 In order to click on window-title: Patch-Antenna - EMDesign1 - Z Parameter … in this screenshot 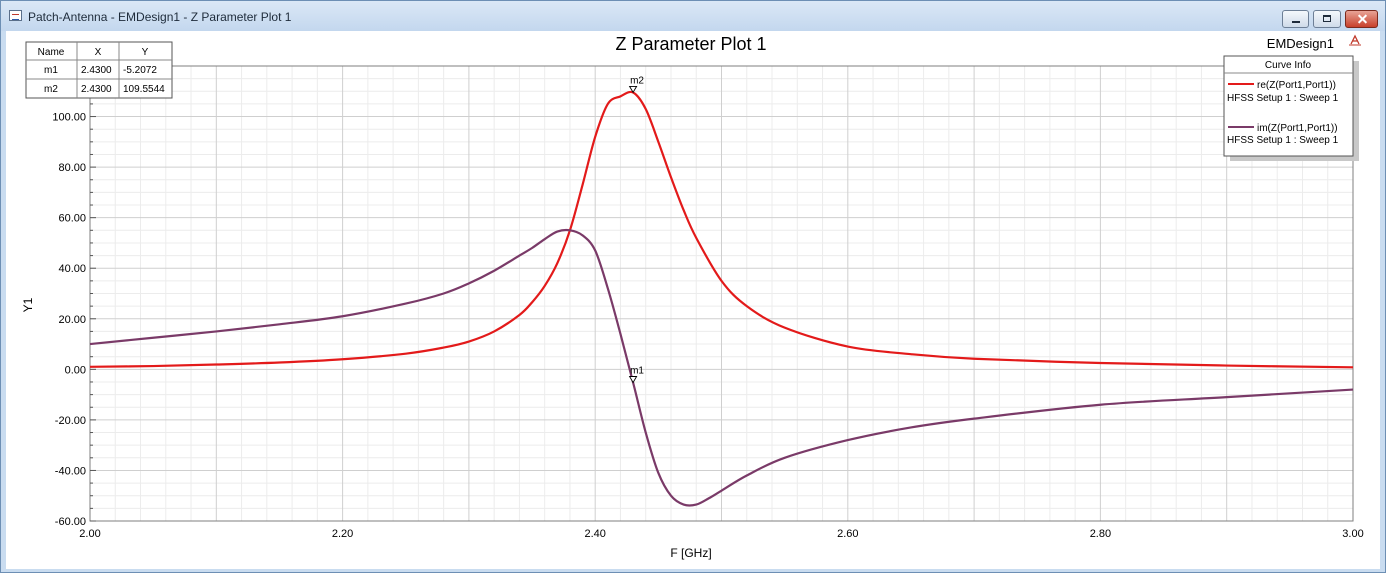, I will do `click(160, 17)`.